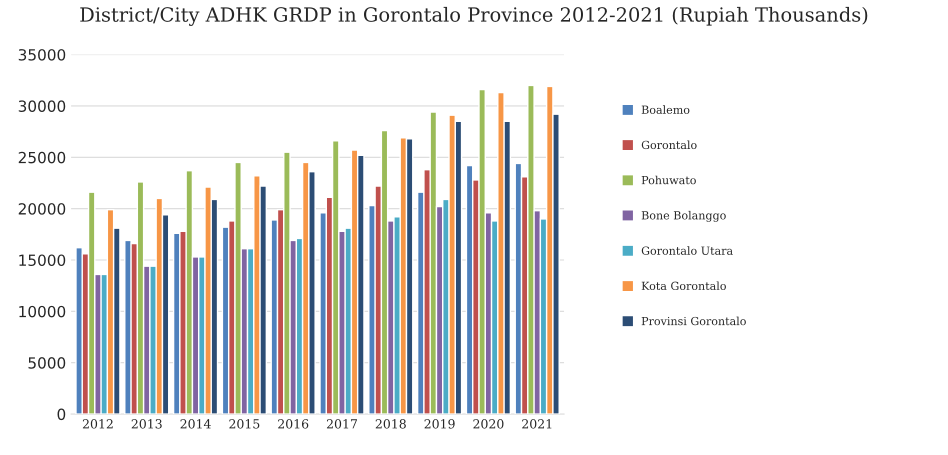  I want to click on x-tick-label: 2014, so click(195, 424).